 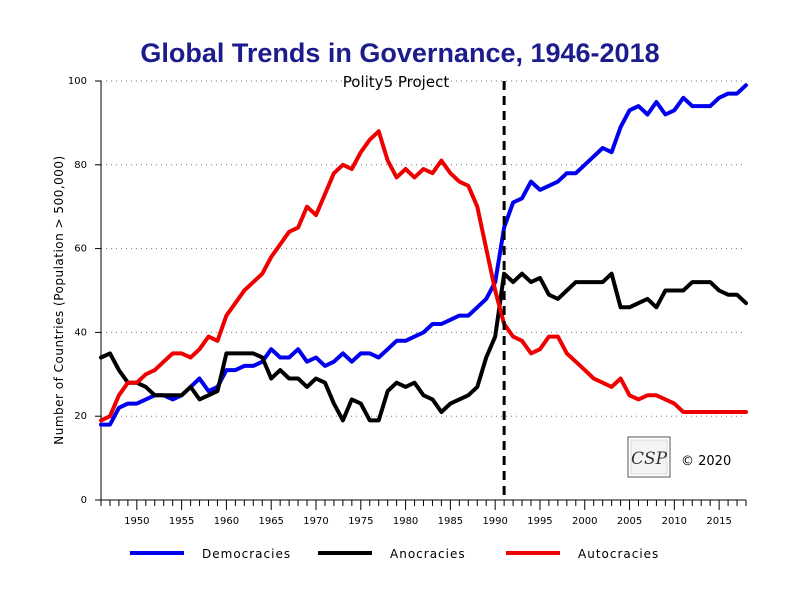 What do you see at coordinates (136, 521) in the screenshot?
I see `x-tick-label-1950: 1950` at bounding box center [136, 521].